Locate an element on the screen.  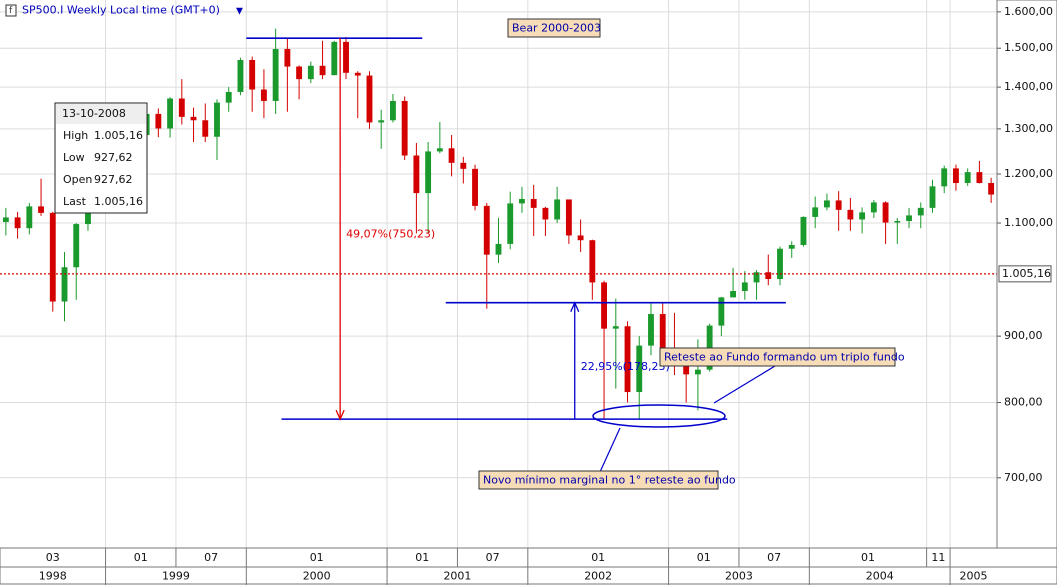
tooltip-label: Open is located at coordinates (77, 179).